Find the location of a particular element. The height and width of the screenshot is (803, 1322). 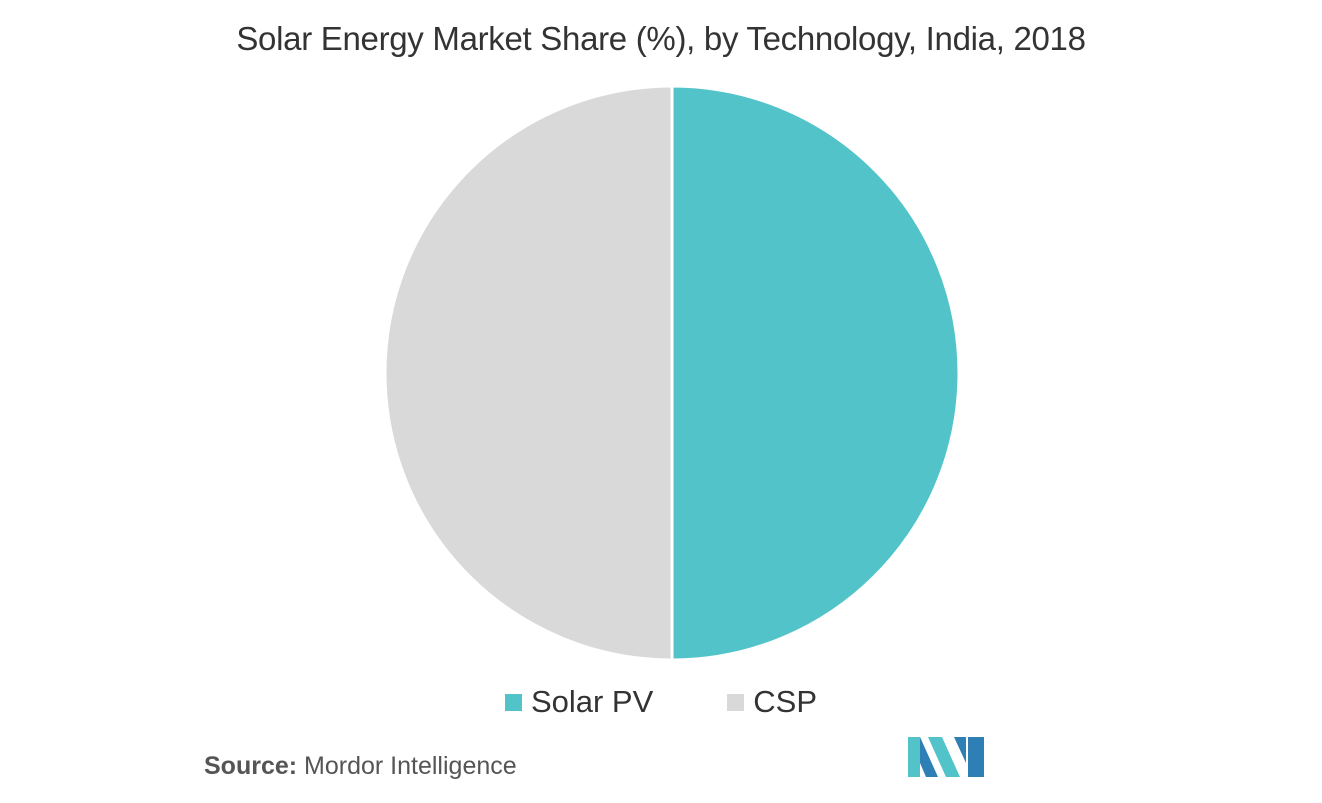

source-note: Source: Mordor Intelligence is located at coordinates (360, 766).